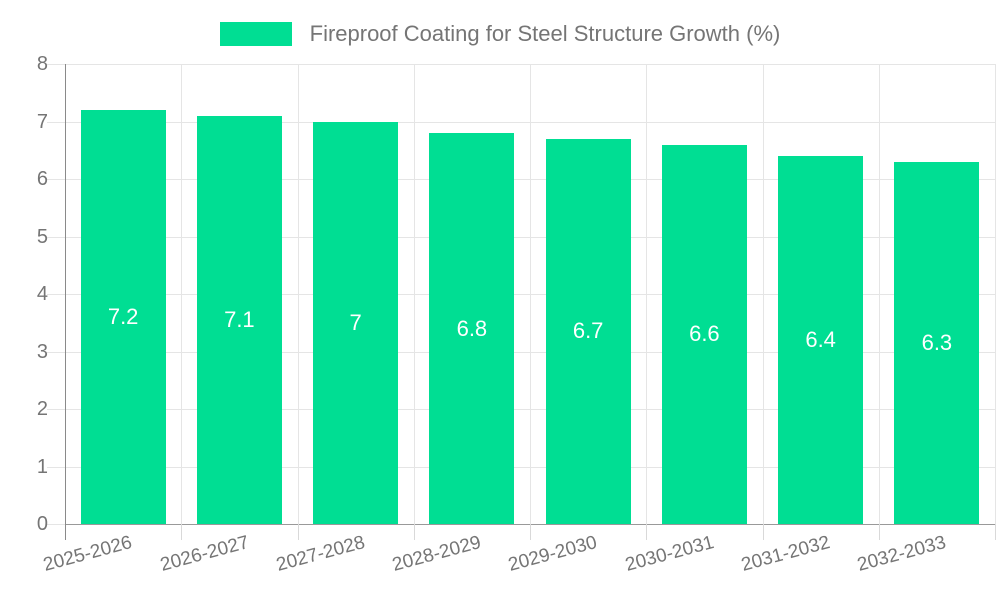 Image resolution: width=1000 pixels, height=600 pixels. I want to click on bar-value-label: 6.6, so click(704, 334).